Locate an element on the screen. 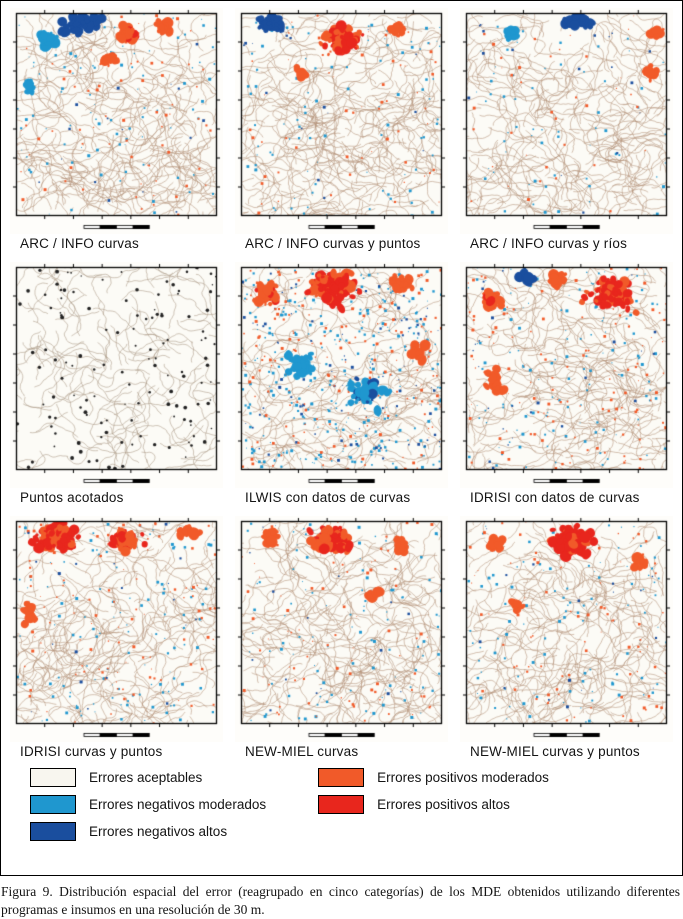 Image resolution: width=683 pixels, height=919 pixels. legend-swatch-negativos-altos is located at coordinates (53, 831).